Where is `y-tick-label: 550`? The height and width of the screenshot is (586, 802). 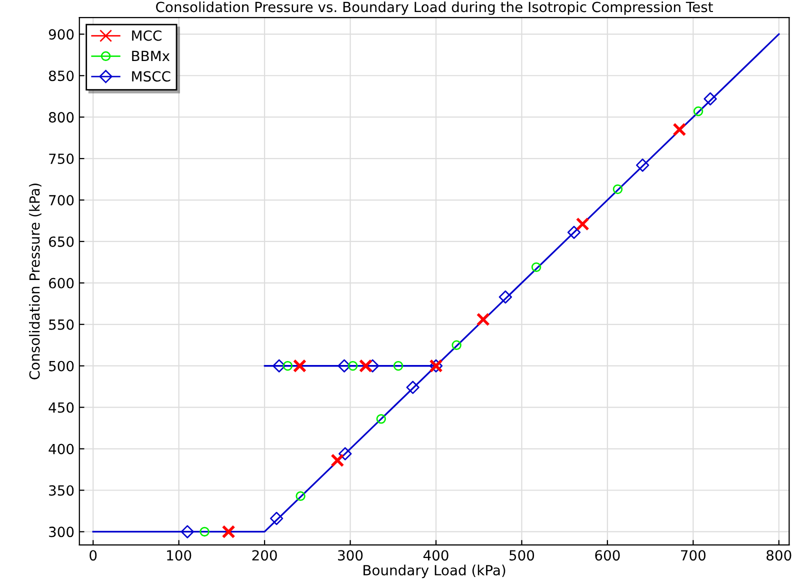
y-tick-label: 550 is located at coordinates (61, 324).